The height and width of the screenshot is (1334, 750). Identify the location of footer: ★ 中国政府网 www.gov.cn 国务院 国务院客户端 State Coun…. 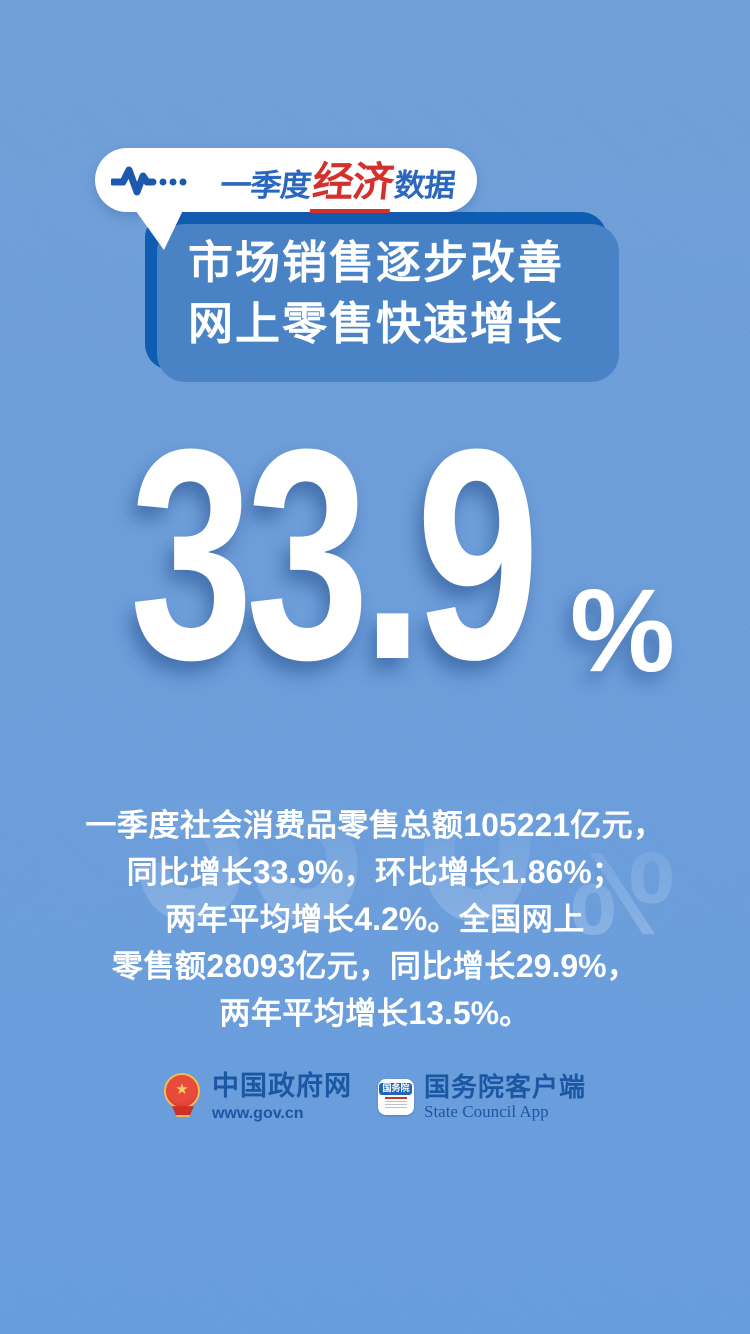
(375, 1096).